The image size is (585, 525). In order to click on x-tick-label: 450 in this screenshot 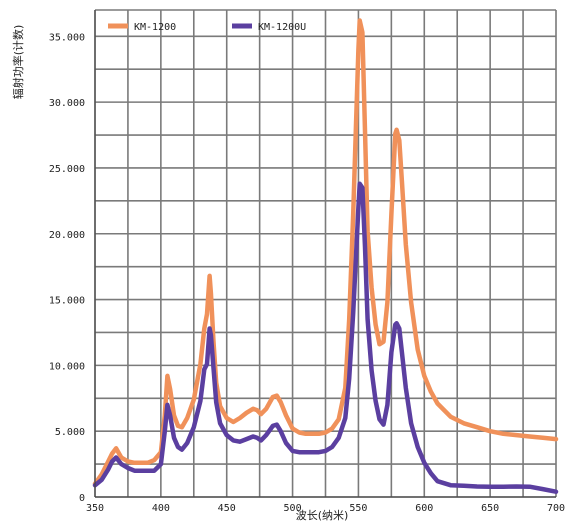, I will do `click(227, 508)`.